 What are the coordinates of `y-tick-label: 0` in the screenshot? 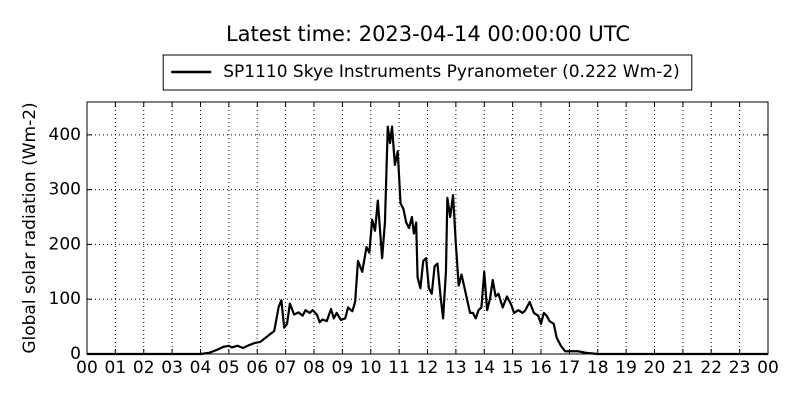 It's located at (75, 354).